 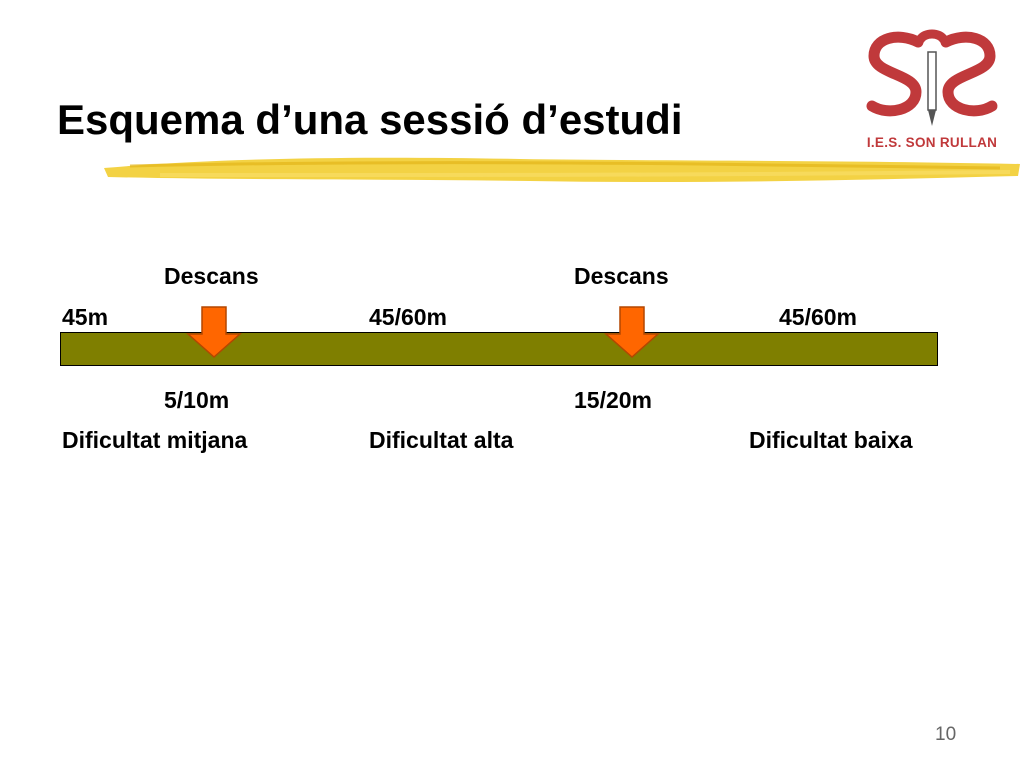 I want to click on sr-monogram-icon, so click(x=932, y=77).